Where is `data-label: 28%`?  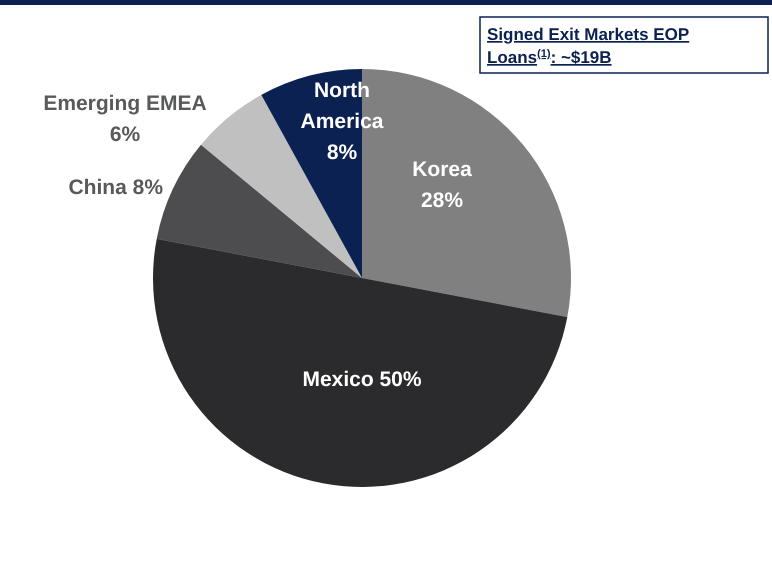
data-label: 28% is located at coordinates (442, 200).